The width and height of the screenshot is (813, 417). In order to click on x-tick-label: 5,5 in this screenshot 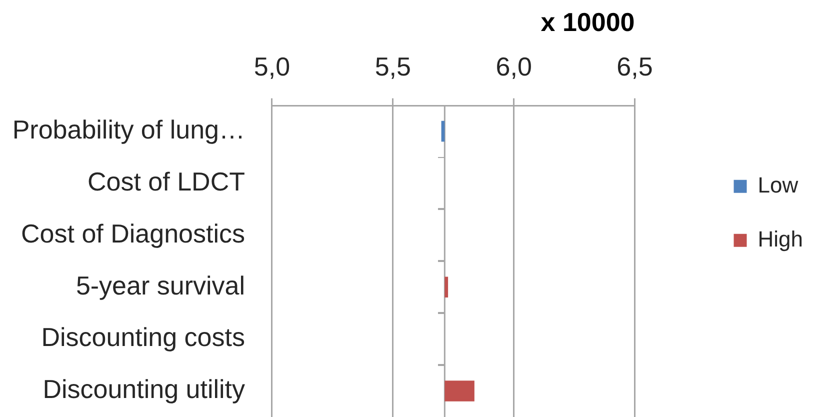, I will do `click(392, 66)`.